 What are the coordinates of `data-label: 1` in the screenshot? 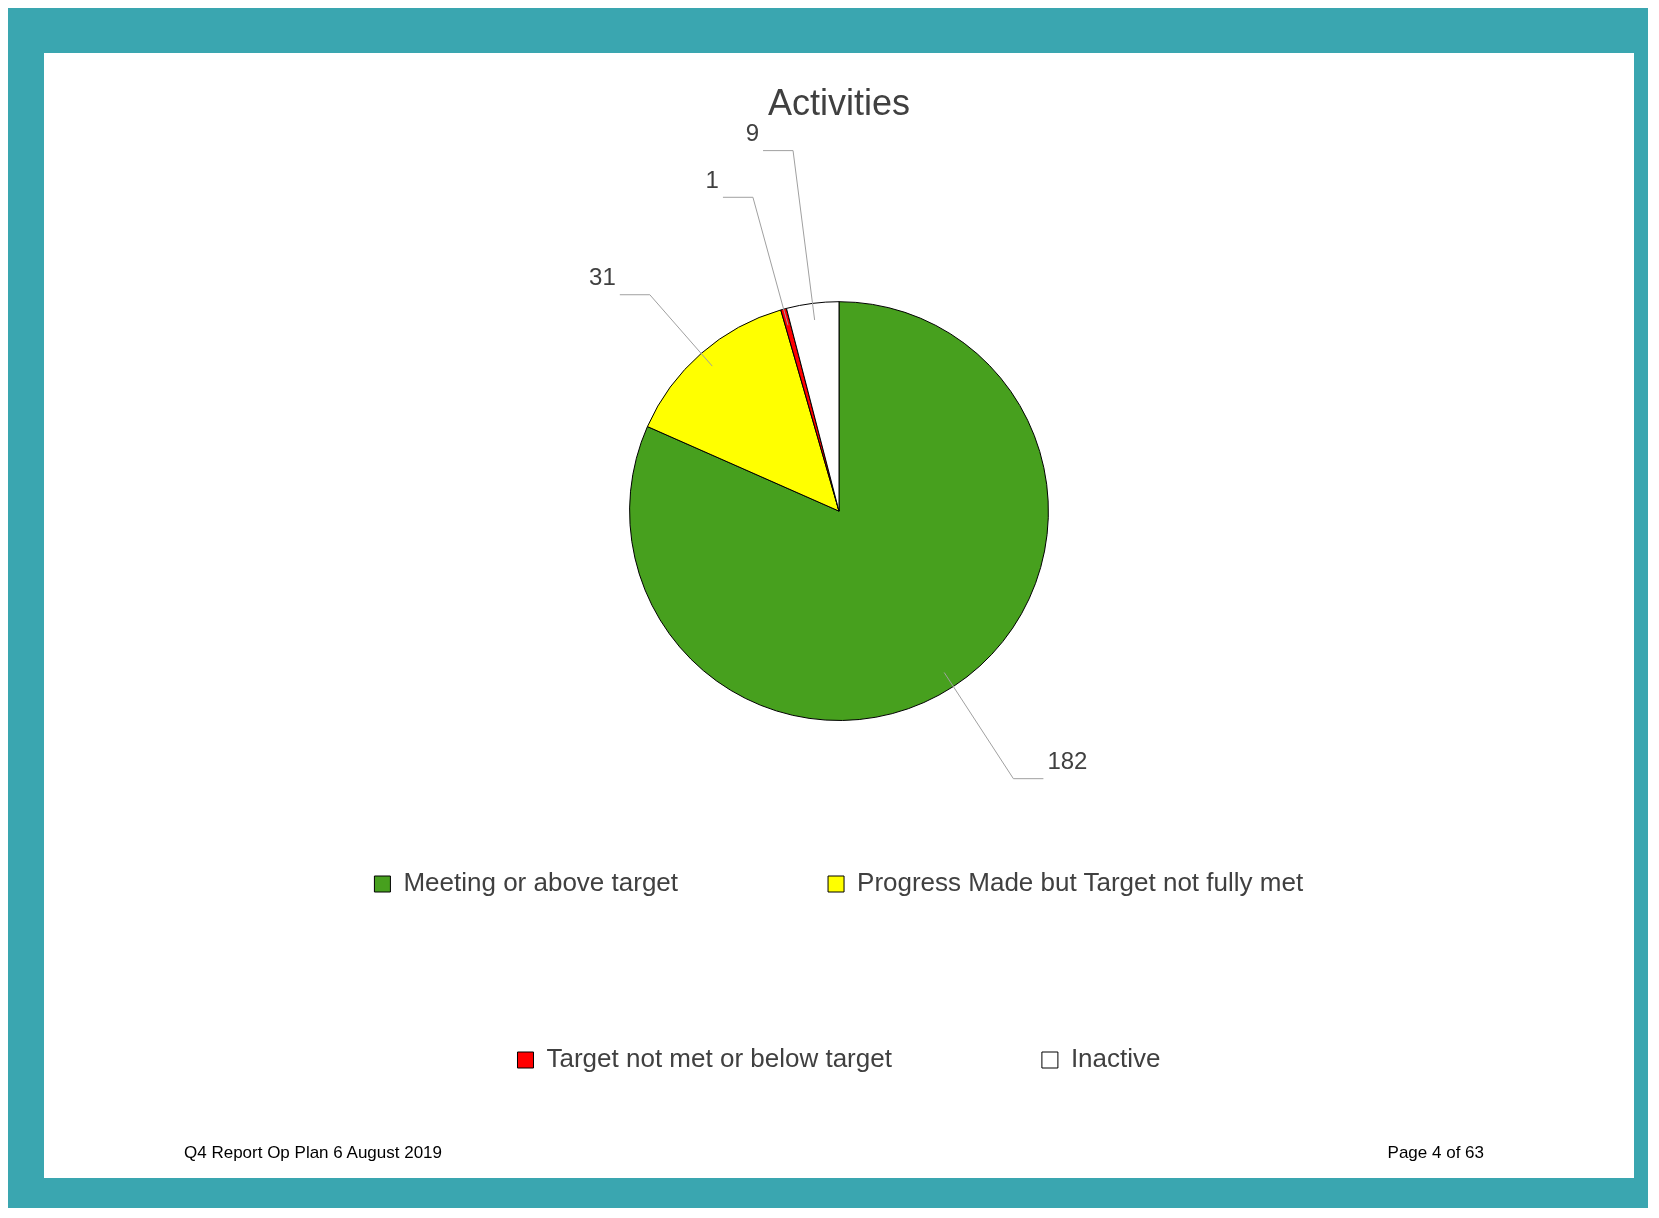 It's located at (712, 179).